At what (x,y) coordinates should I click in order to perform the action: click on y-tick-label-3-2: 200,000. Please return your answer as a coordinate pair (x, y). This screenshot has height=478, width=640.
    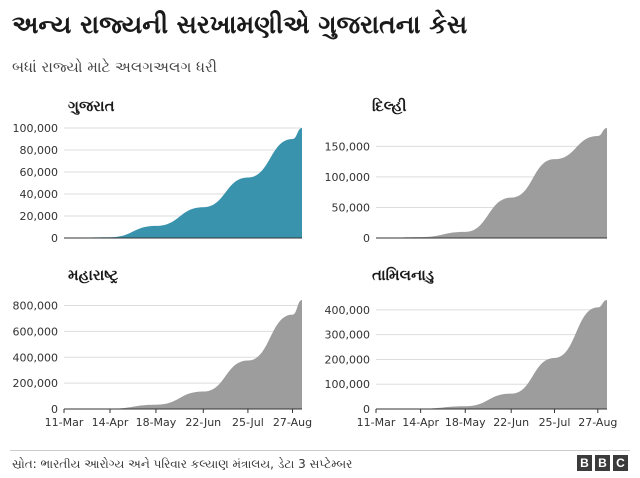
    Looking at the image, I should click on (348, 359).